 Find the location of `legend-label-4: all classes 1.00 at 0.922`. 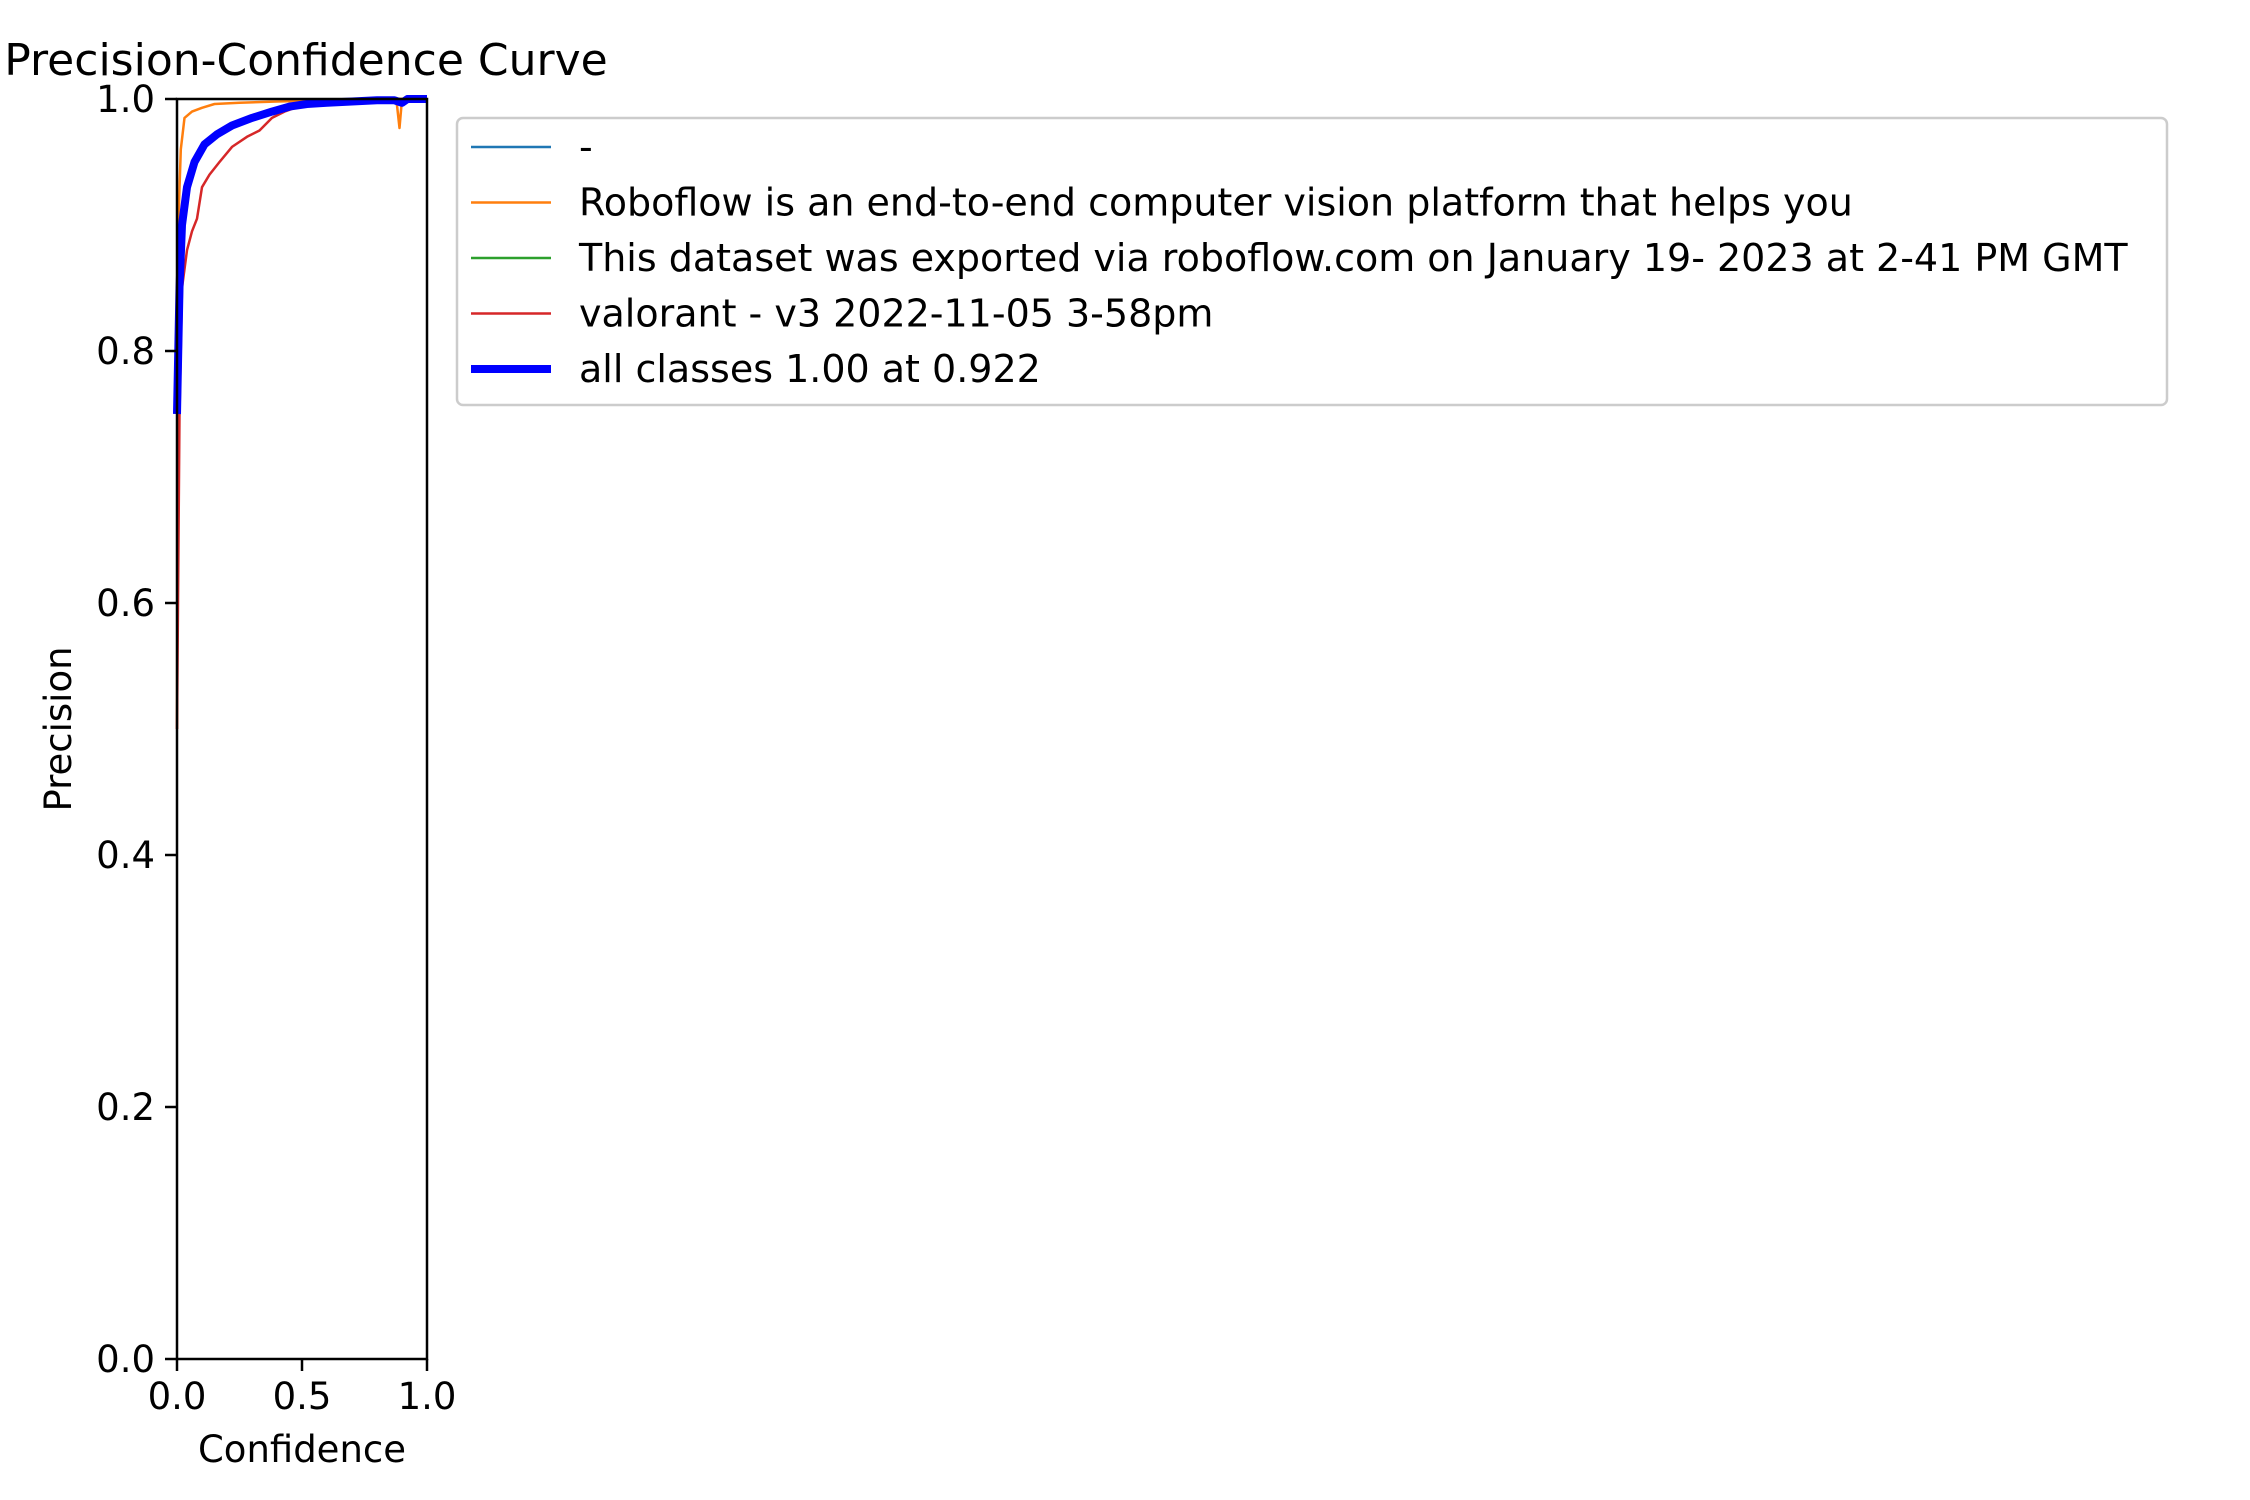

legend-label-4: all classes 1.00 at 0.922 is located at coordinates (810, 369).